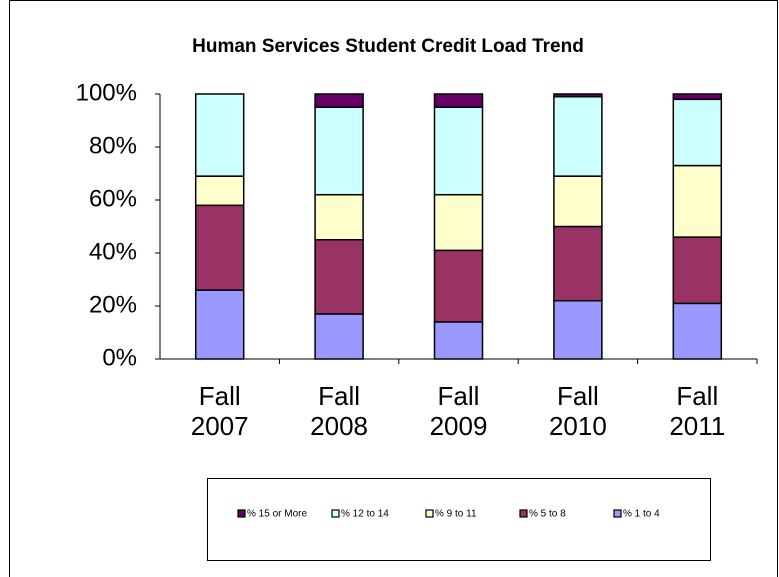 The height and width of the screenshot is (577, 779). Describe the element at coordinates (219, 411) in the screenshot. I see `x-tick-label: Fall 2007` at that location.